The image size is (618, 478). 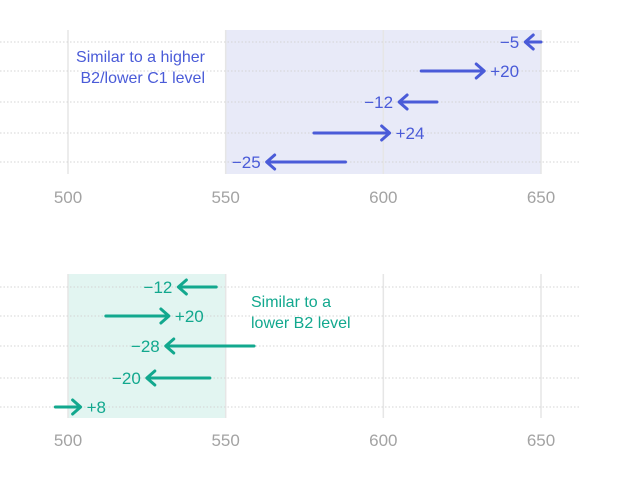 I want to click on arrow-5: −25, so click(x=289, y=162).